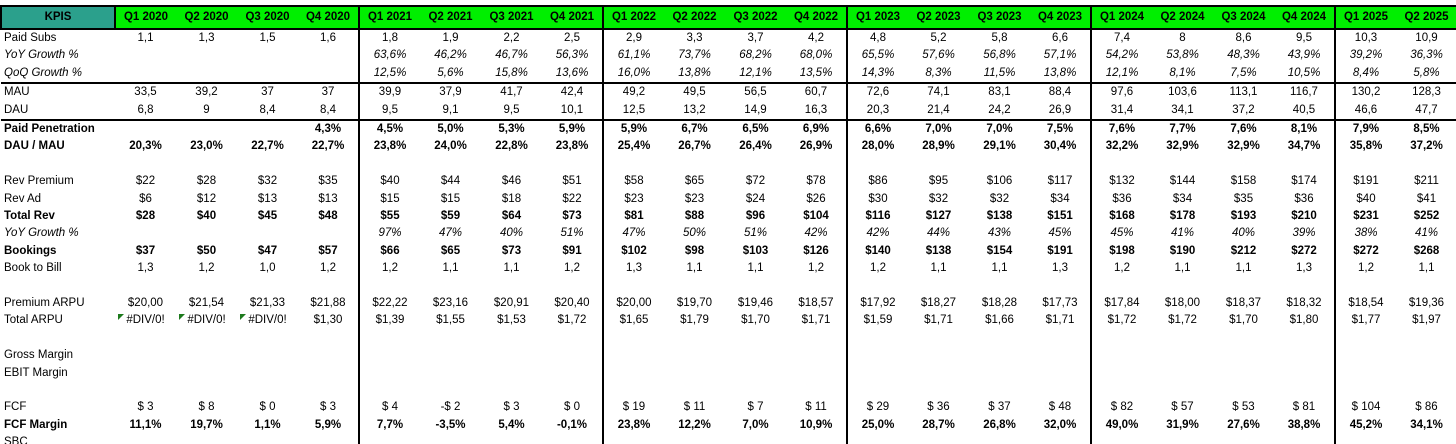 Image resolution: width=1456 pixels, height=444 pixels. I want to click on data-cell: $ 36, so click(938, 407).